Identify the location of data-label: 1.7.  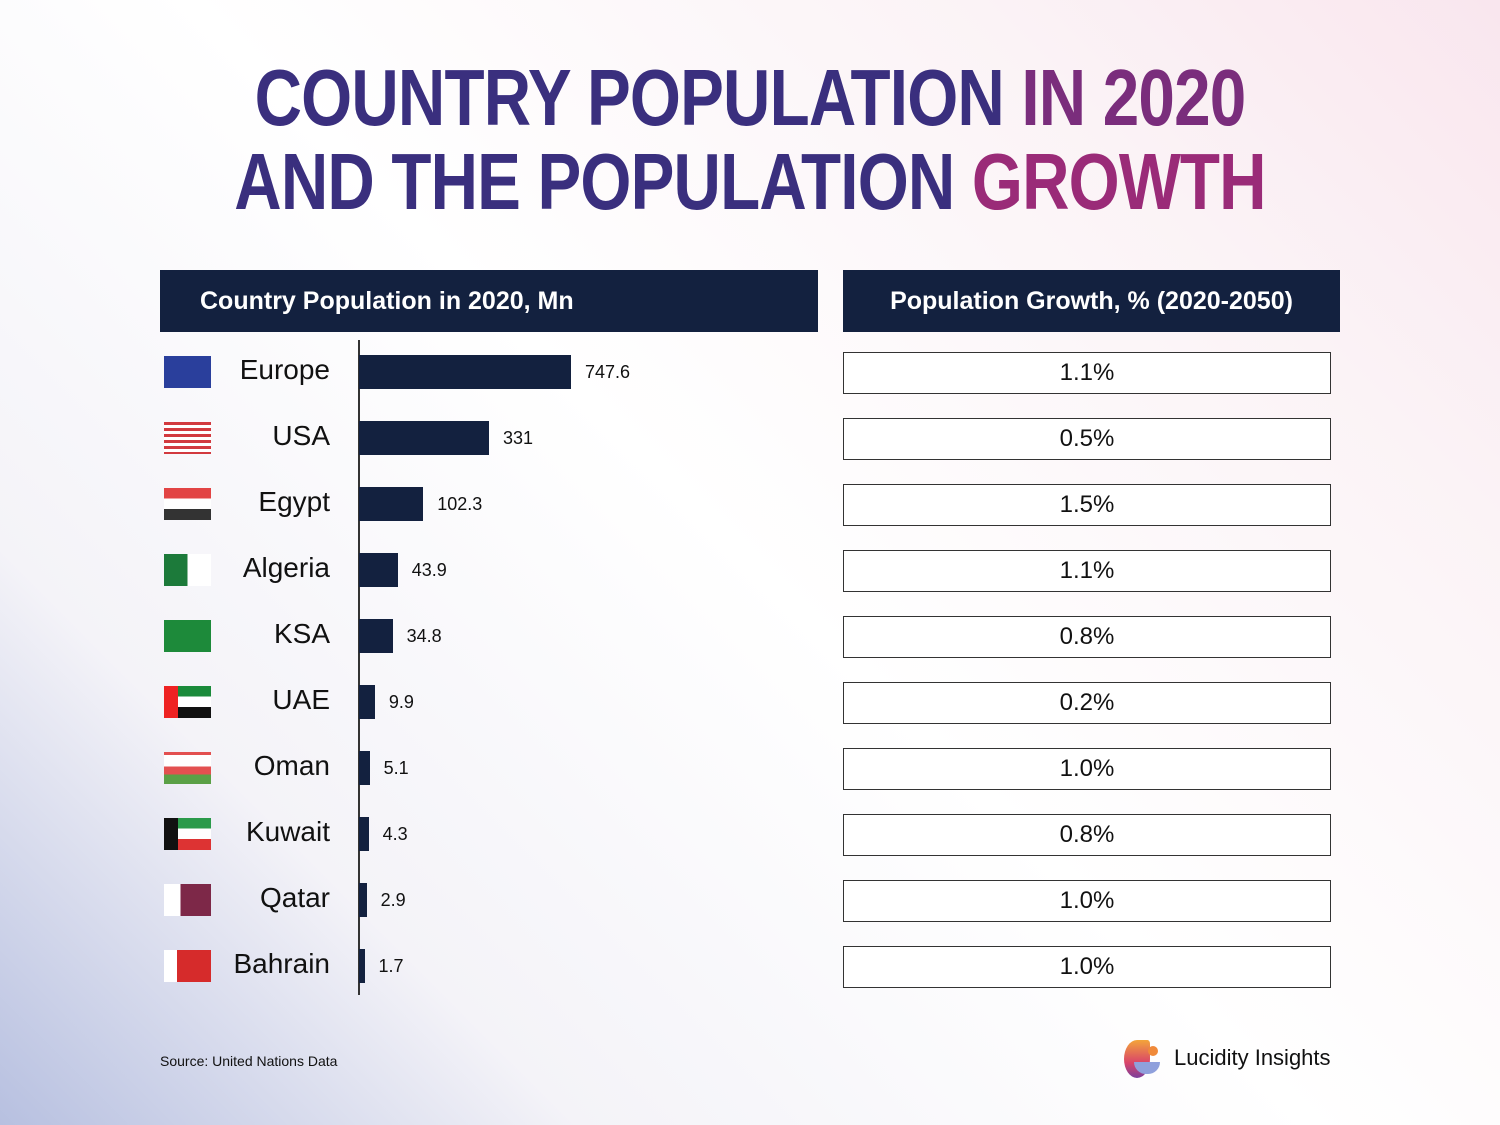
(391, 966).